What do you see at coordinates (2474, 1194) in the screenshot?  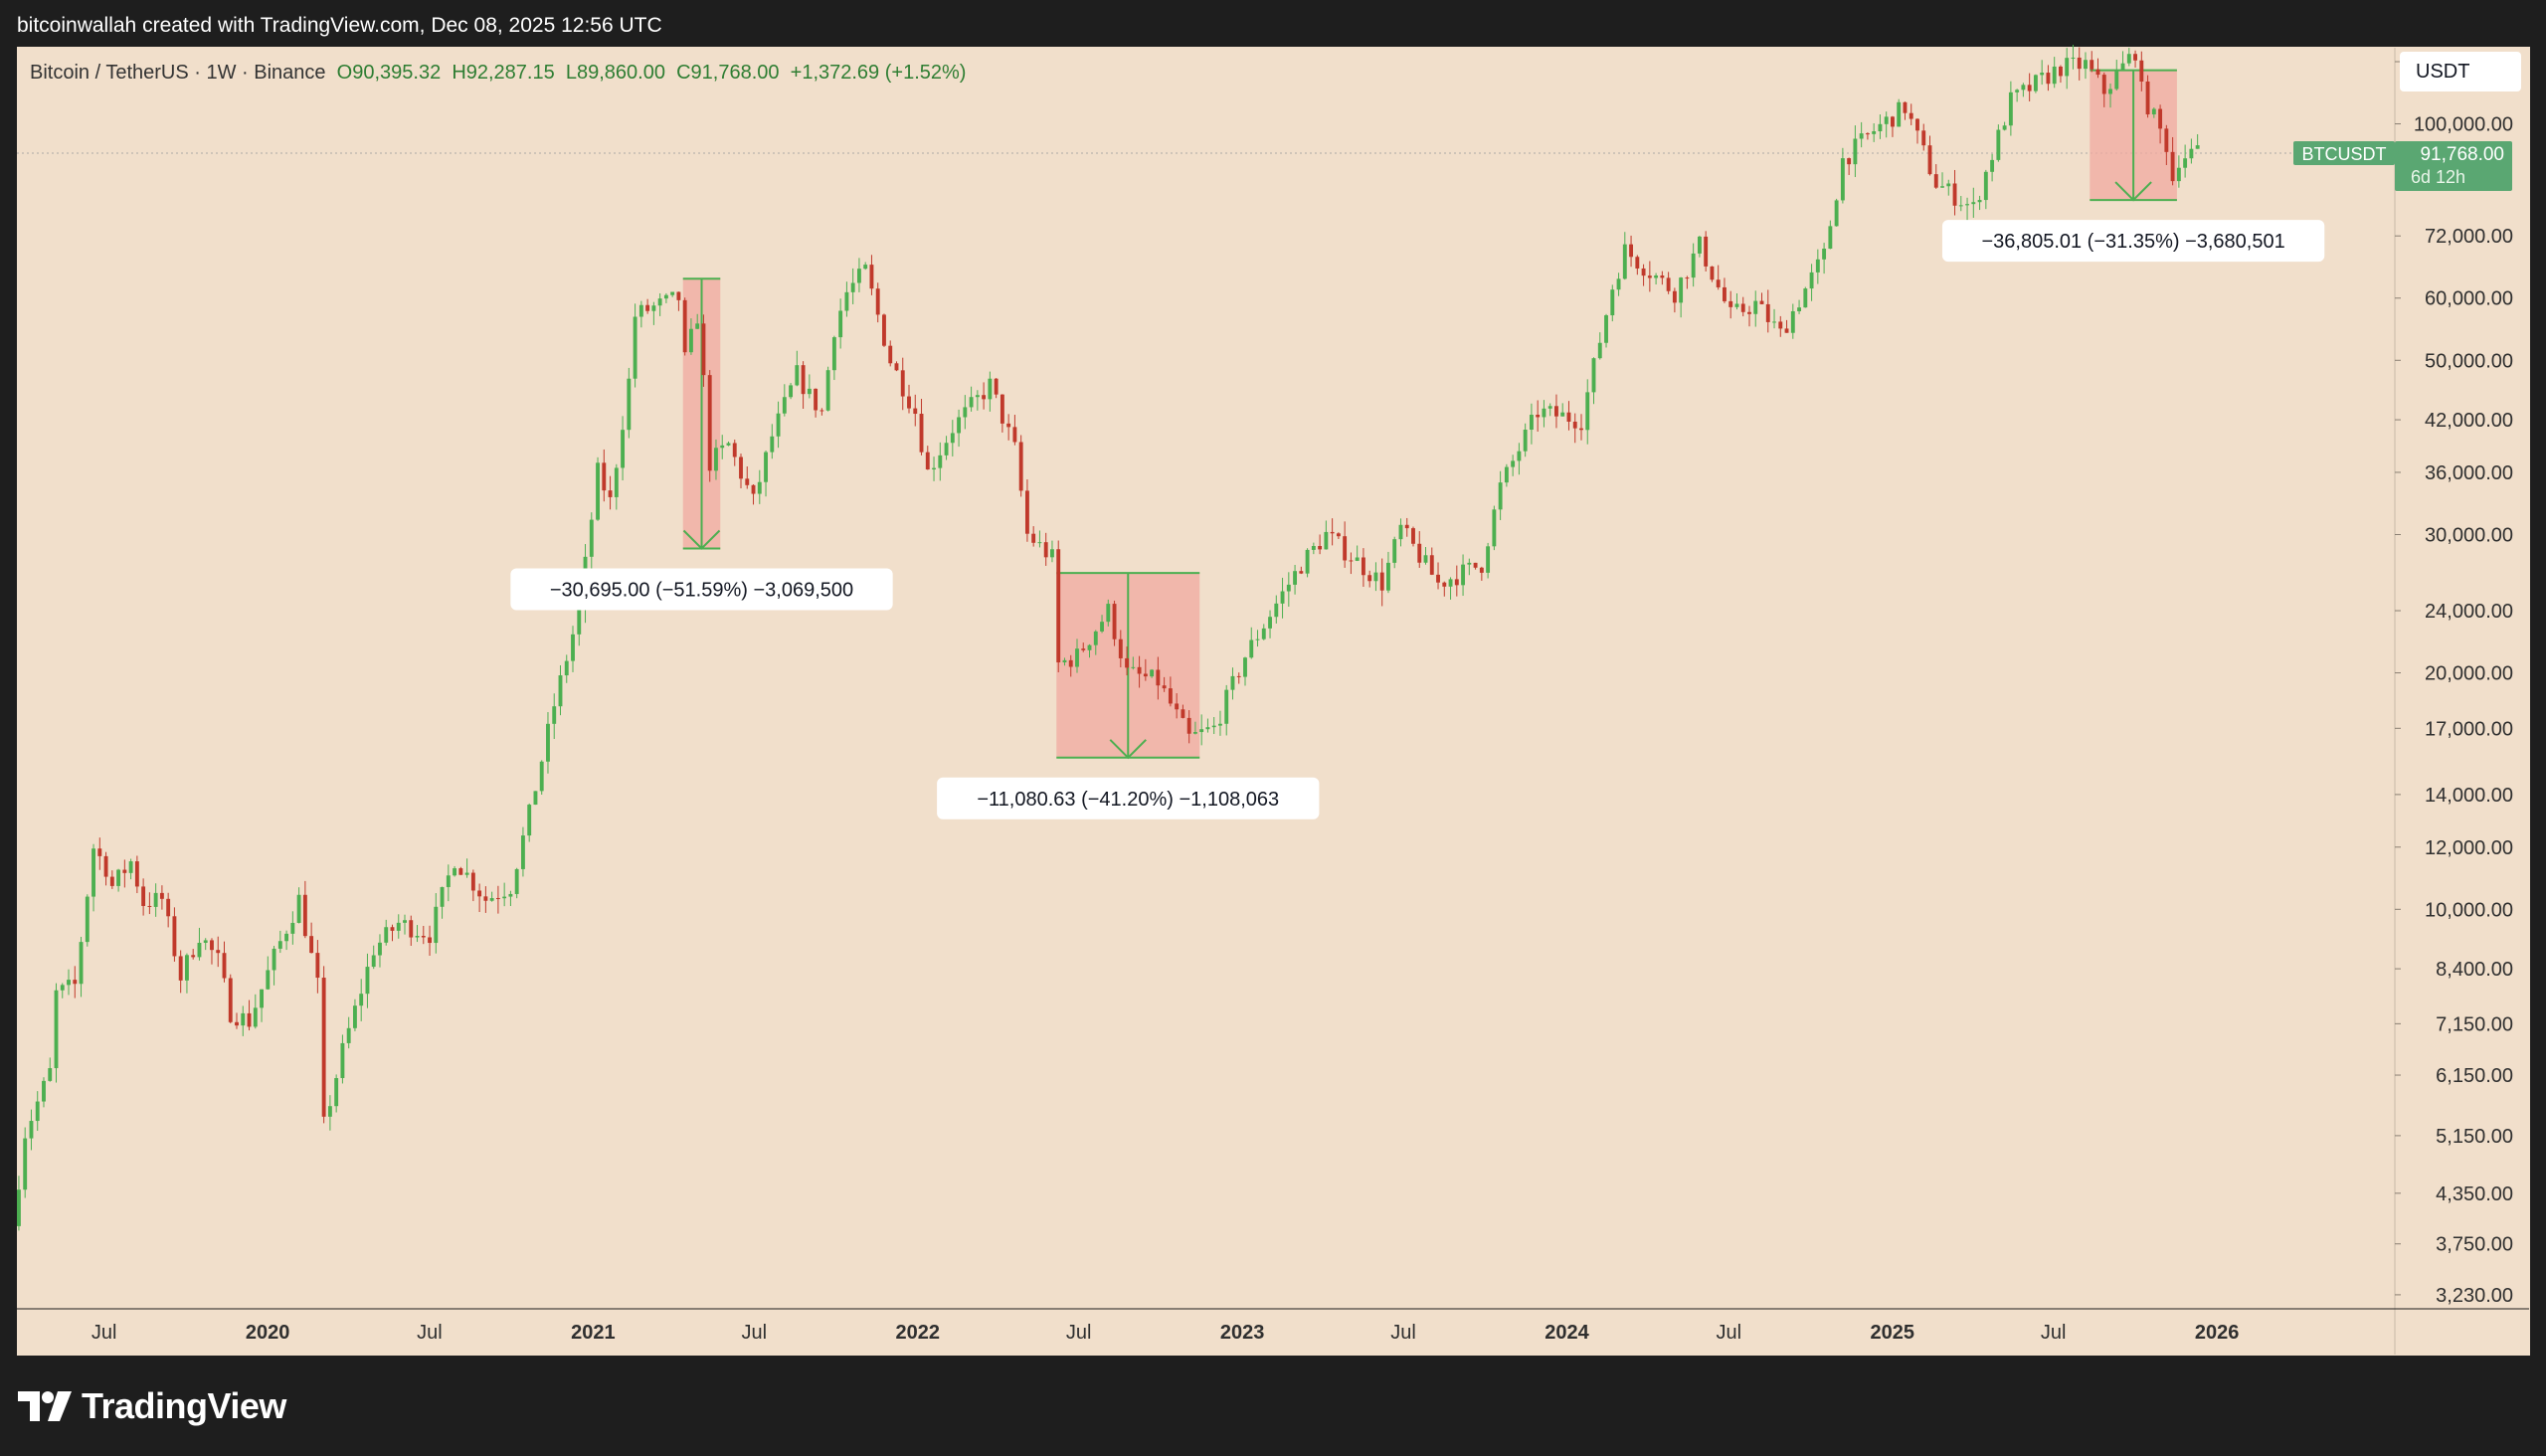 I see `price-tick-label: 4,350.00` at bounding box center [2474, 1194].